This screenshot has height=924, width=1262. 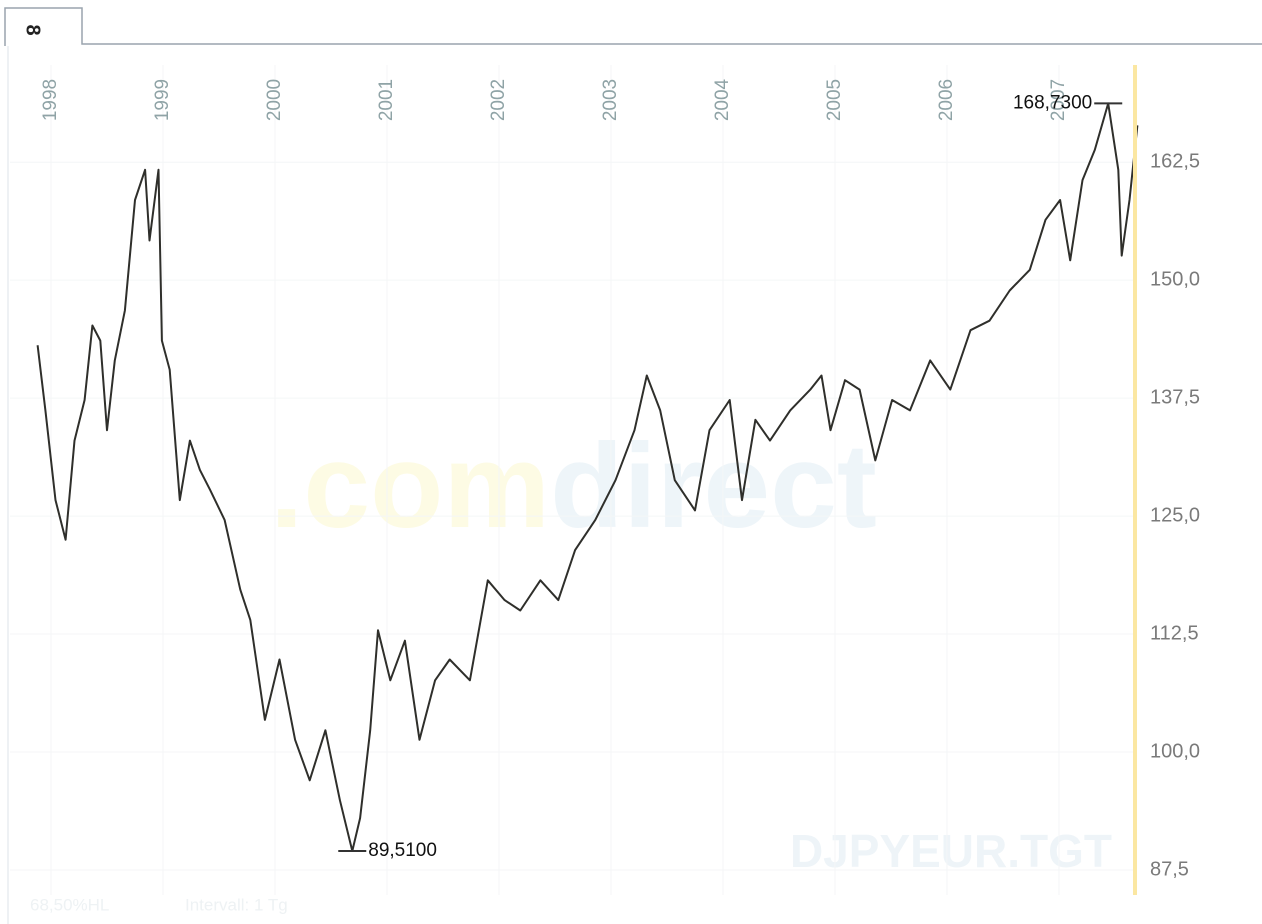 I want to click on x-tick-label: 1999, so click(x=162, y=100).